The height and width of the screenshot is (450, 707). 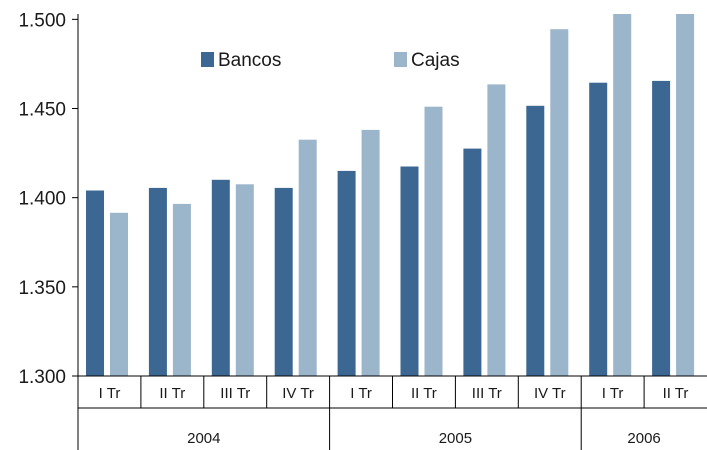 What do you see at coordinates (172, 393) in the screenshot?
I see `x-tick-label-1: II Tr` at bounding box center [172, 393].